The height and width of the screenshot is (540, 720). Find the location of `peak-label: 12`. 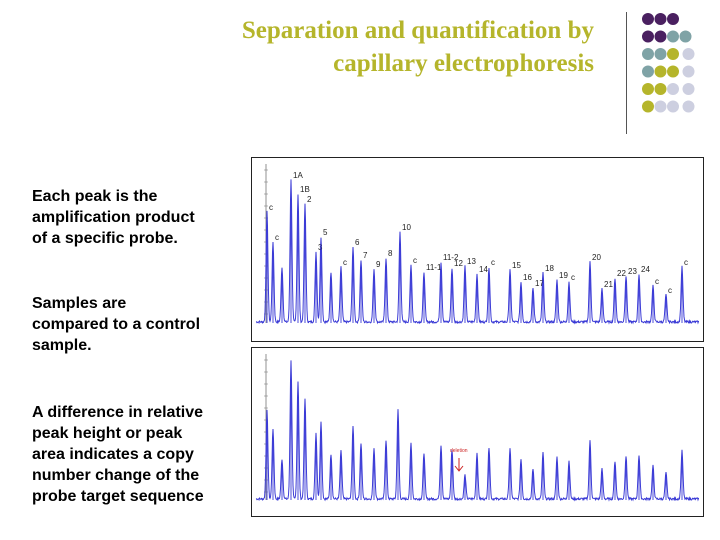

peak-label: 12 is located at coordinates (458, 263).